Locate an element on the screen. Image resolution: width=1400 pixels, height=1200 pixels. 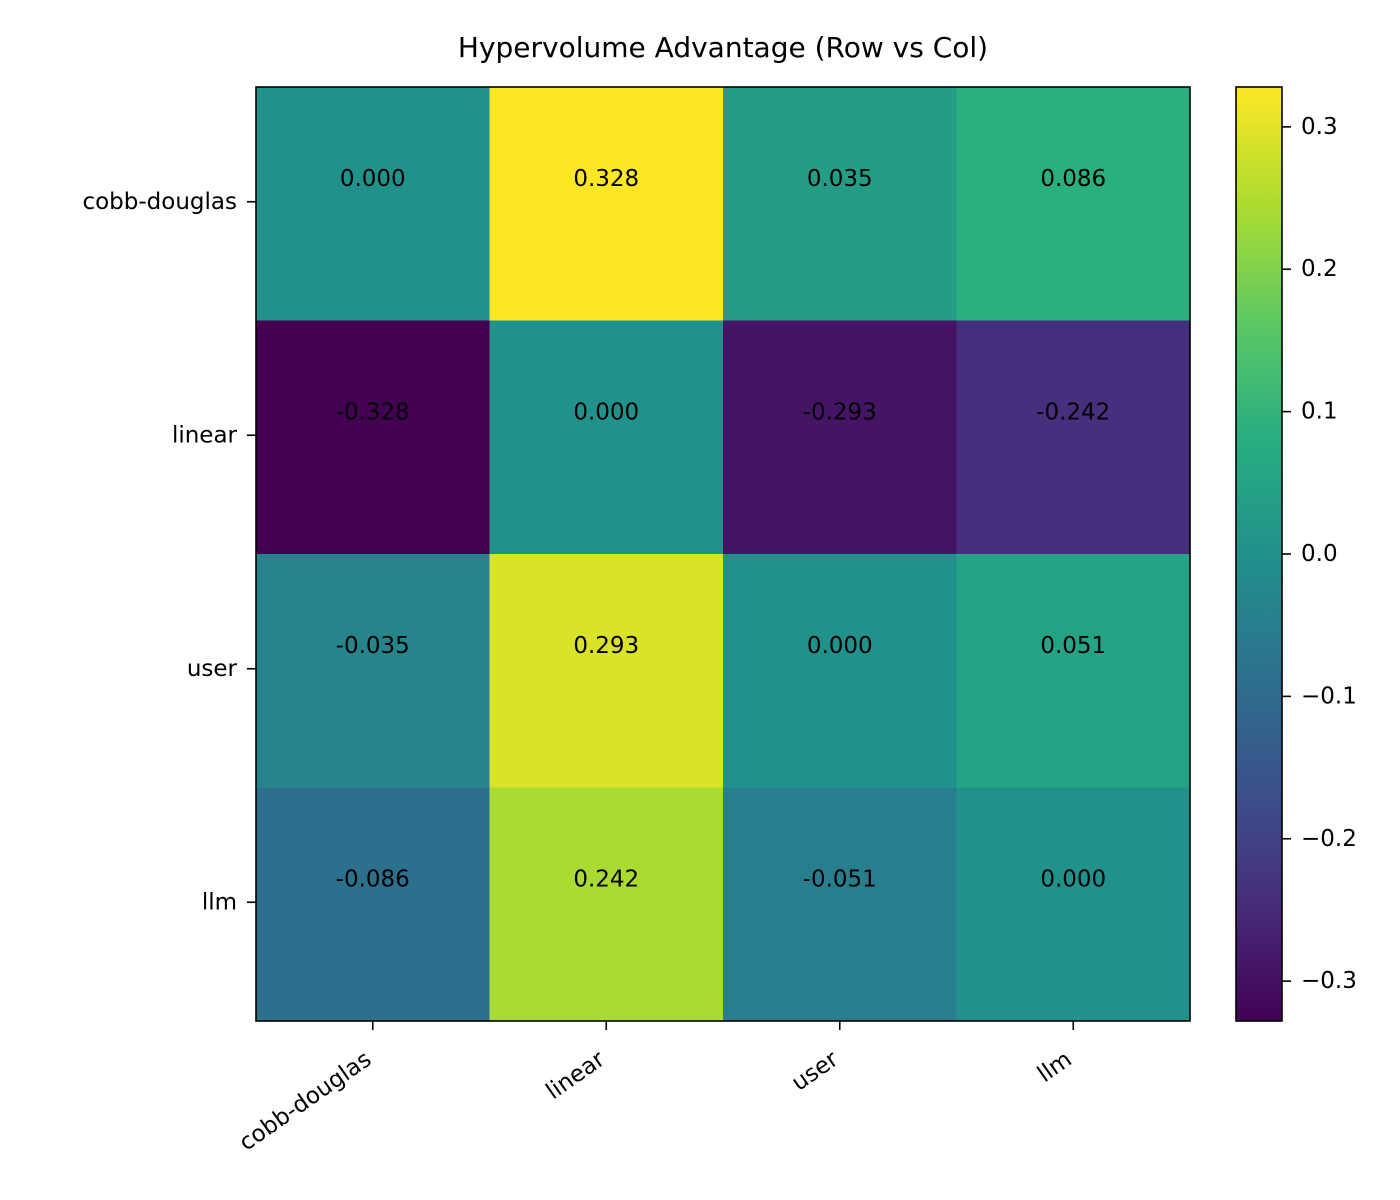
cell-value-label: -0.242 is located at coordinates (1073, 412).